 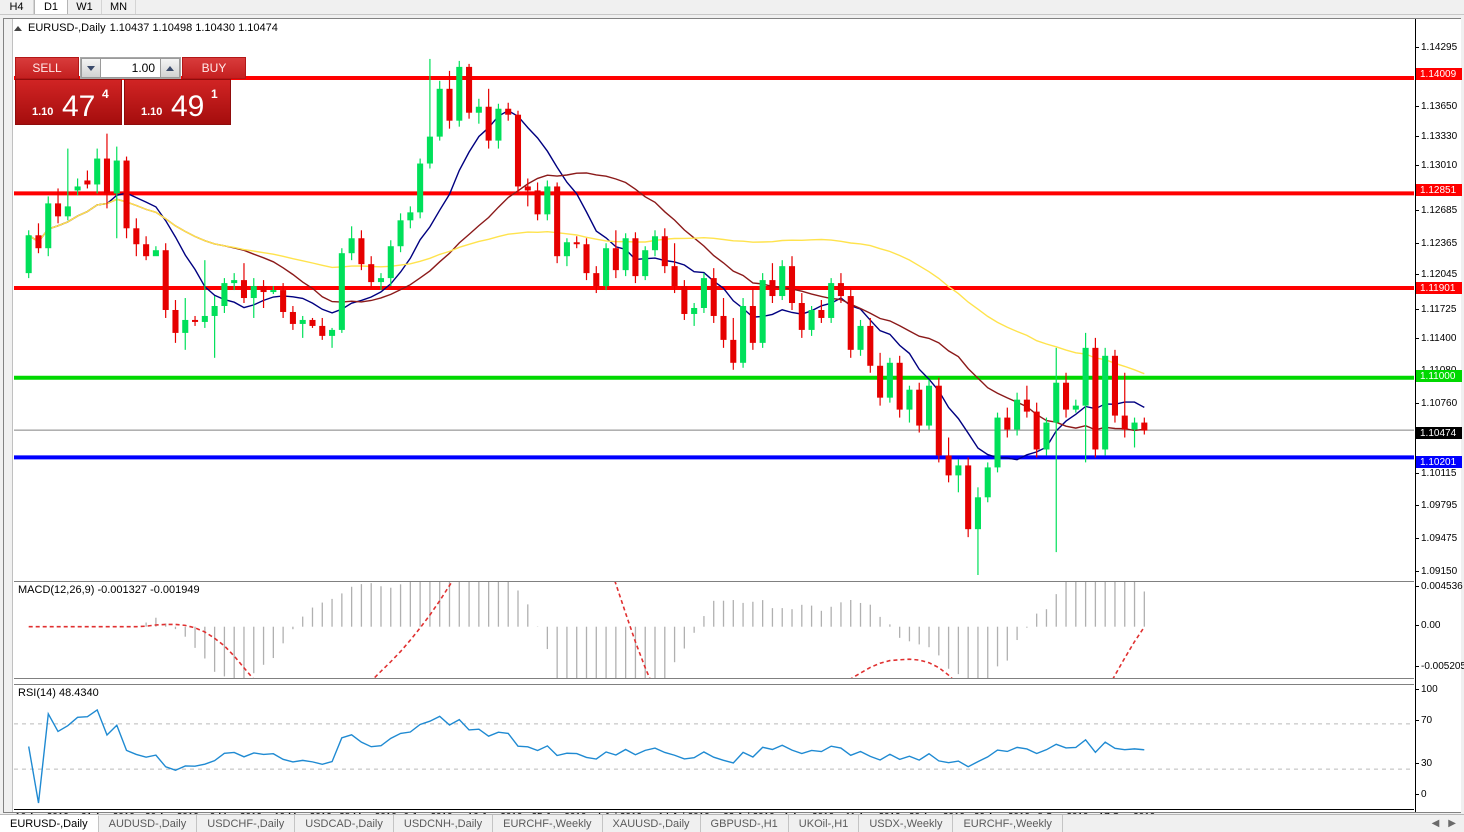 I want to click on vertical-scrollbar, so click(x=8, y=415).